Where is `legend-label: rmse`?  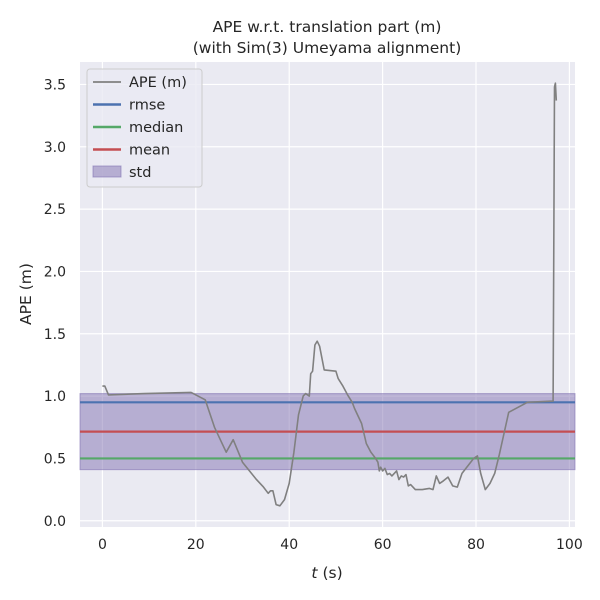
legend-label: rmse is located at coordinates (147, 106).